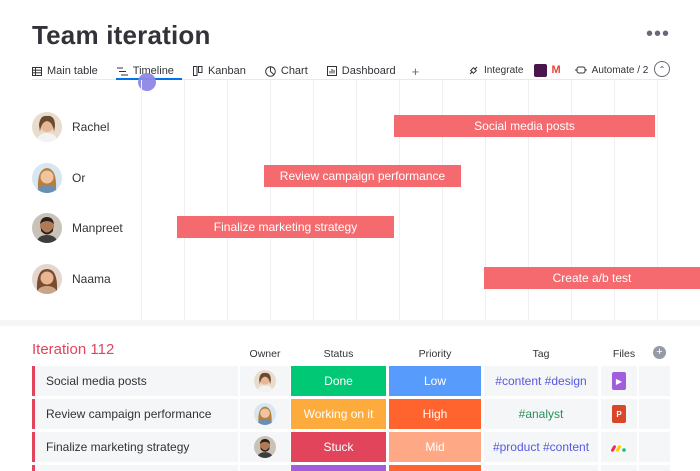 This screenshot has width=700, height=471. Describe the element at coordinates (624, 354) in the screenshot. I see `column-header-files: Files` at that location.